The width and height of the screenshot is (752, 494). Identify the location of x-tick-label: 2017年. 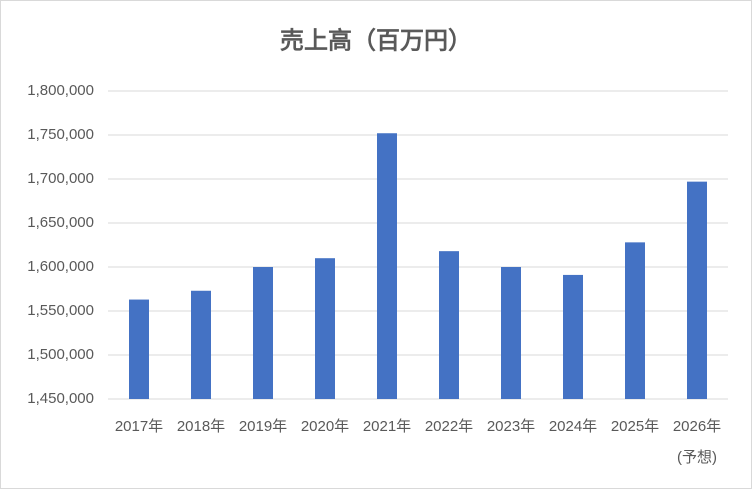
(139, 426).